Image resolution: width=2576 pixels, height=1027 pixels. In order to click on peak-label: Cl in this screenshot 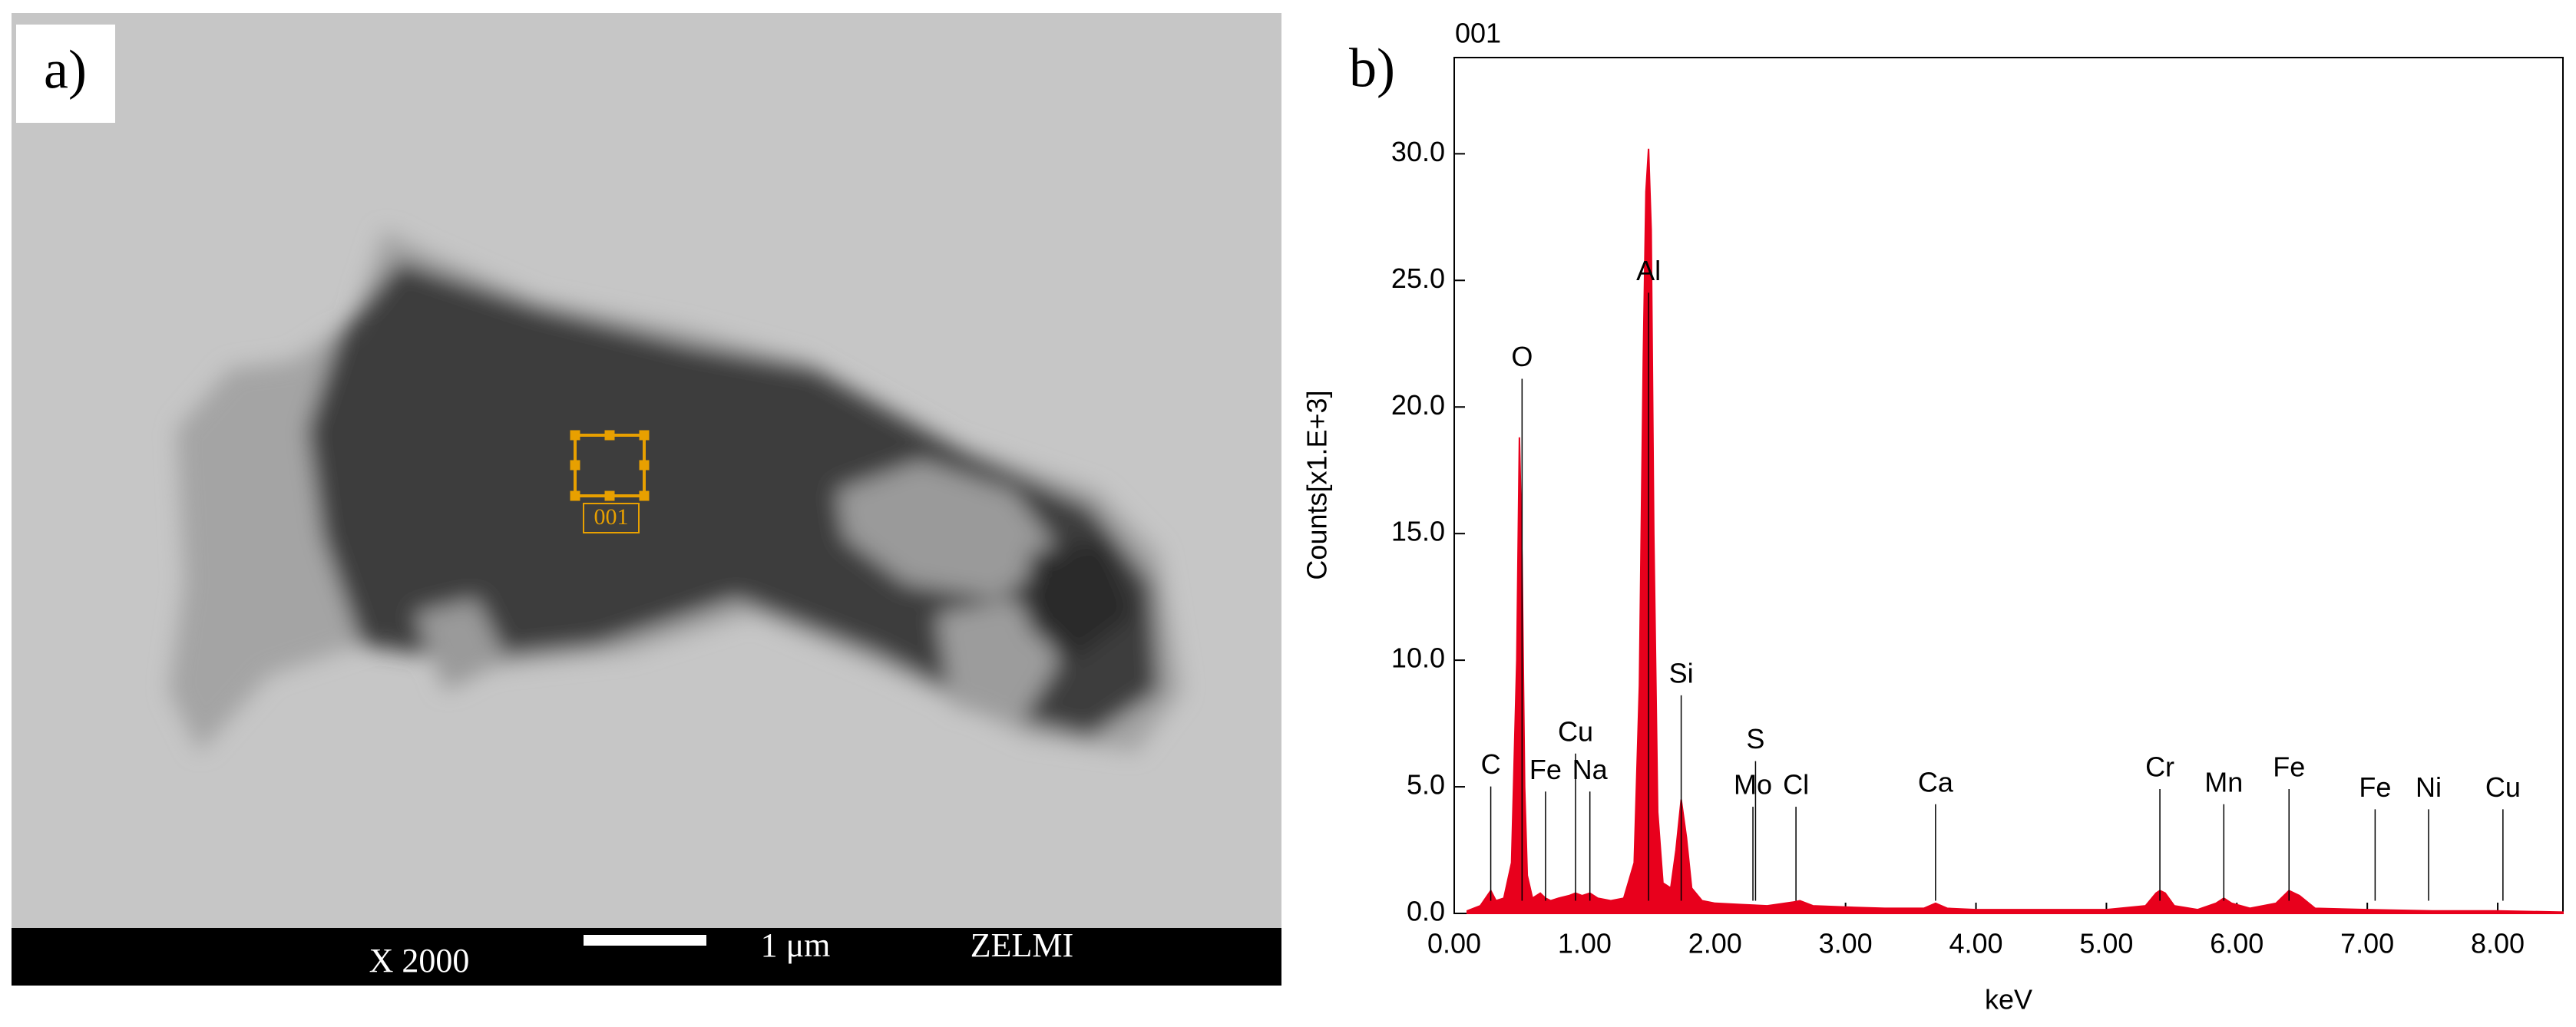, I will do `click(1796, 785)`.